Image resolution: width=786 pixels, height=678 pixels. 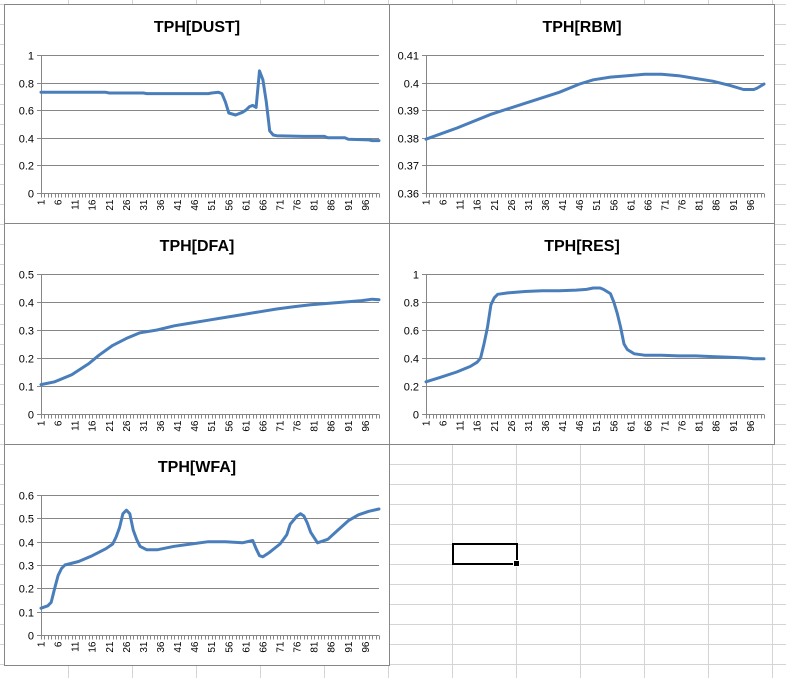 What do you see at coordinates (411, 388) in the screenshot?
I see `y-tick-label: 0.2` at bounding box center [411, 388].